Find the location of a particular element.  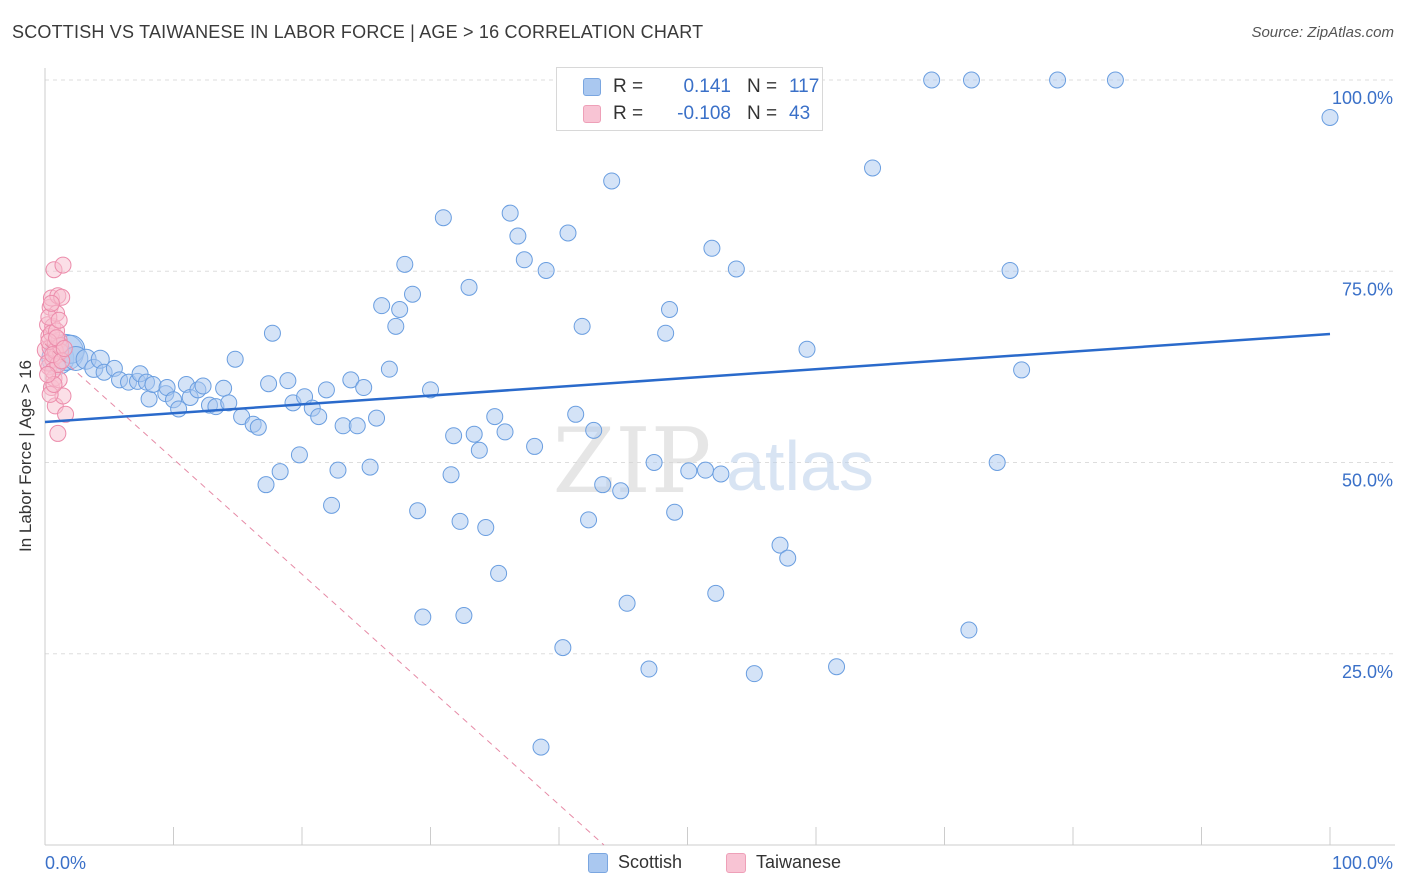

scottish-legend-swatch is located at coordinates (598, 862).